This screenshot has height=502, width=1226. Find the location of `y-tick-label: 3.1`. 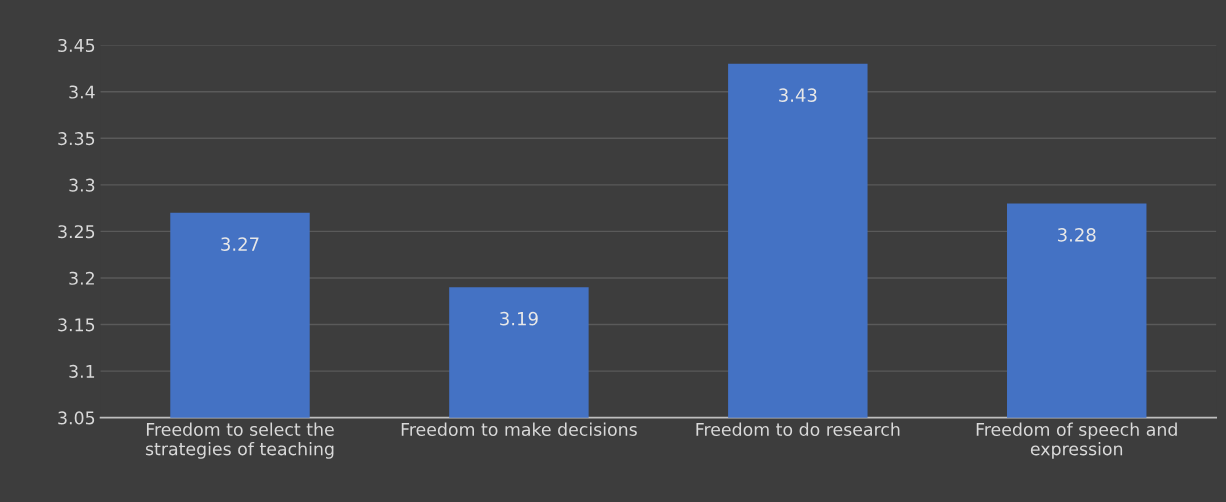

y-tick-label: 3.1 is located at coordinates (82, 371).